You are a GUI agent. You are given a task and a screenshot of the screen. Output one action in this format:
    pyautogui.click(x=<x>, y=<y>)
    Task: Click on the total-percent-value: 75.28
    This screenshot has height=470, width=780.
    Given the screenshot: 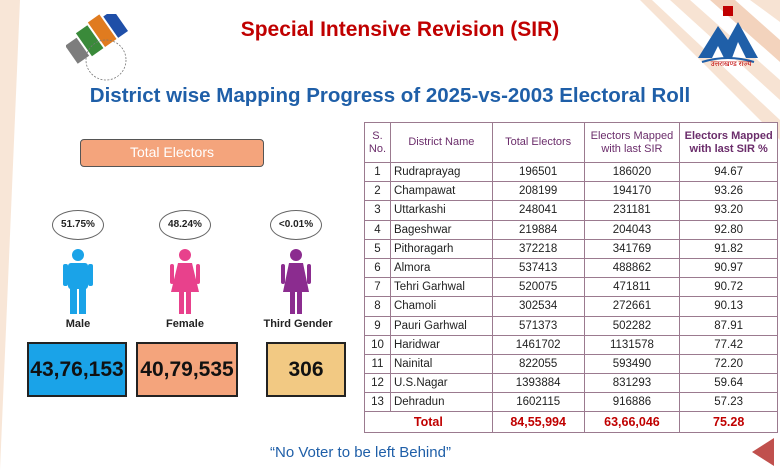 What is the action you would take?
    pyautogui.click(x=728, y=422)
    